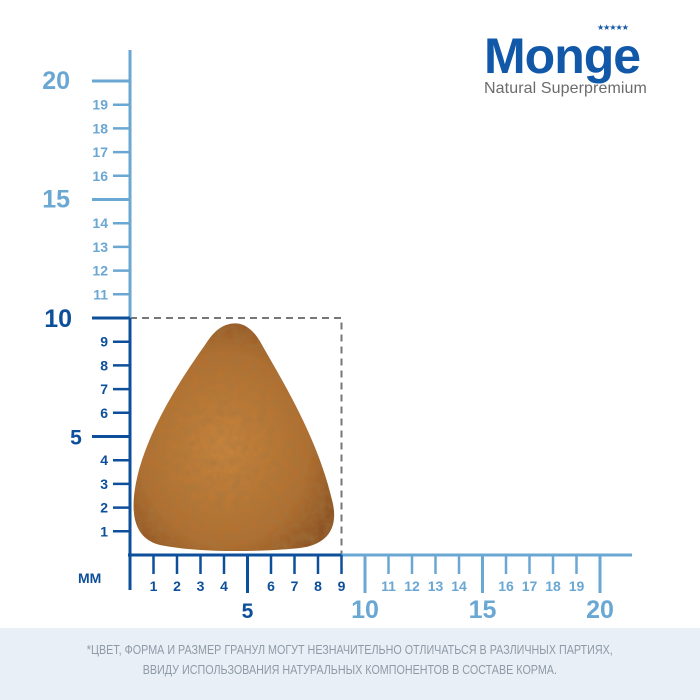 The width and height of the screenshot is (700, 700). Describe the element at coordinates (104, 531) in the screenshot. I see `y-tick-label: 1` at that location.